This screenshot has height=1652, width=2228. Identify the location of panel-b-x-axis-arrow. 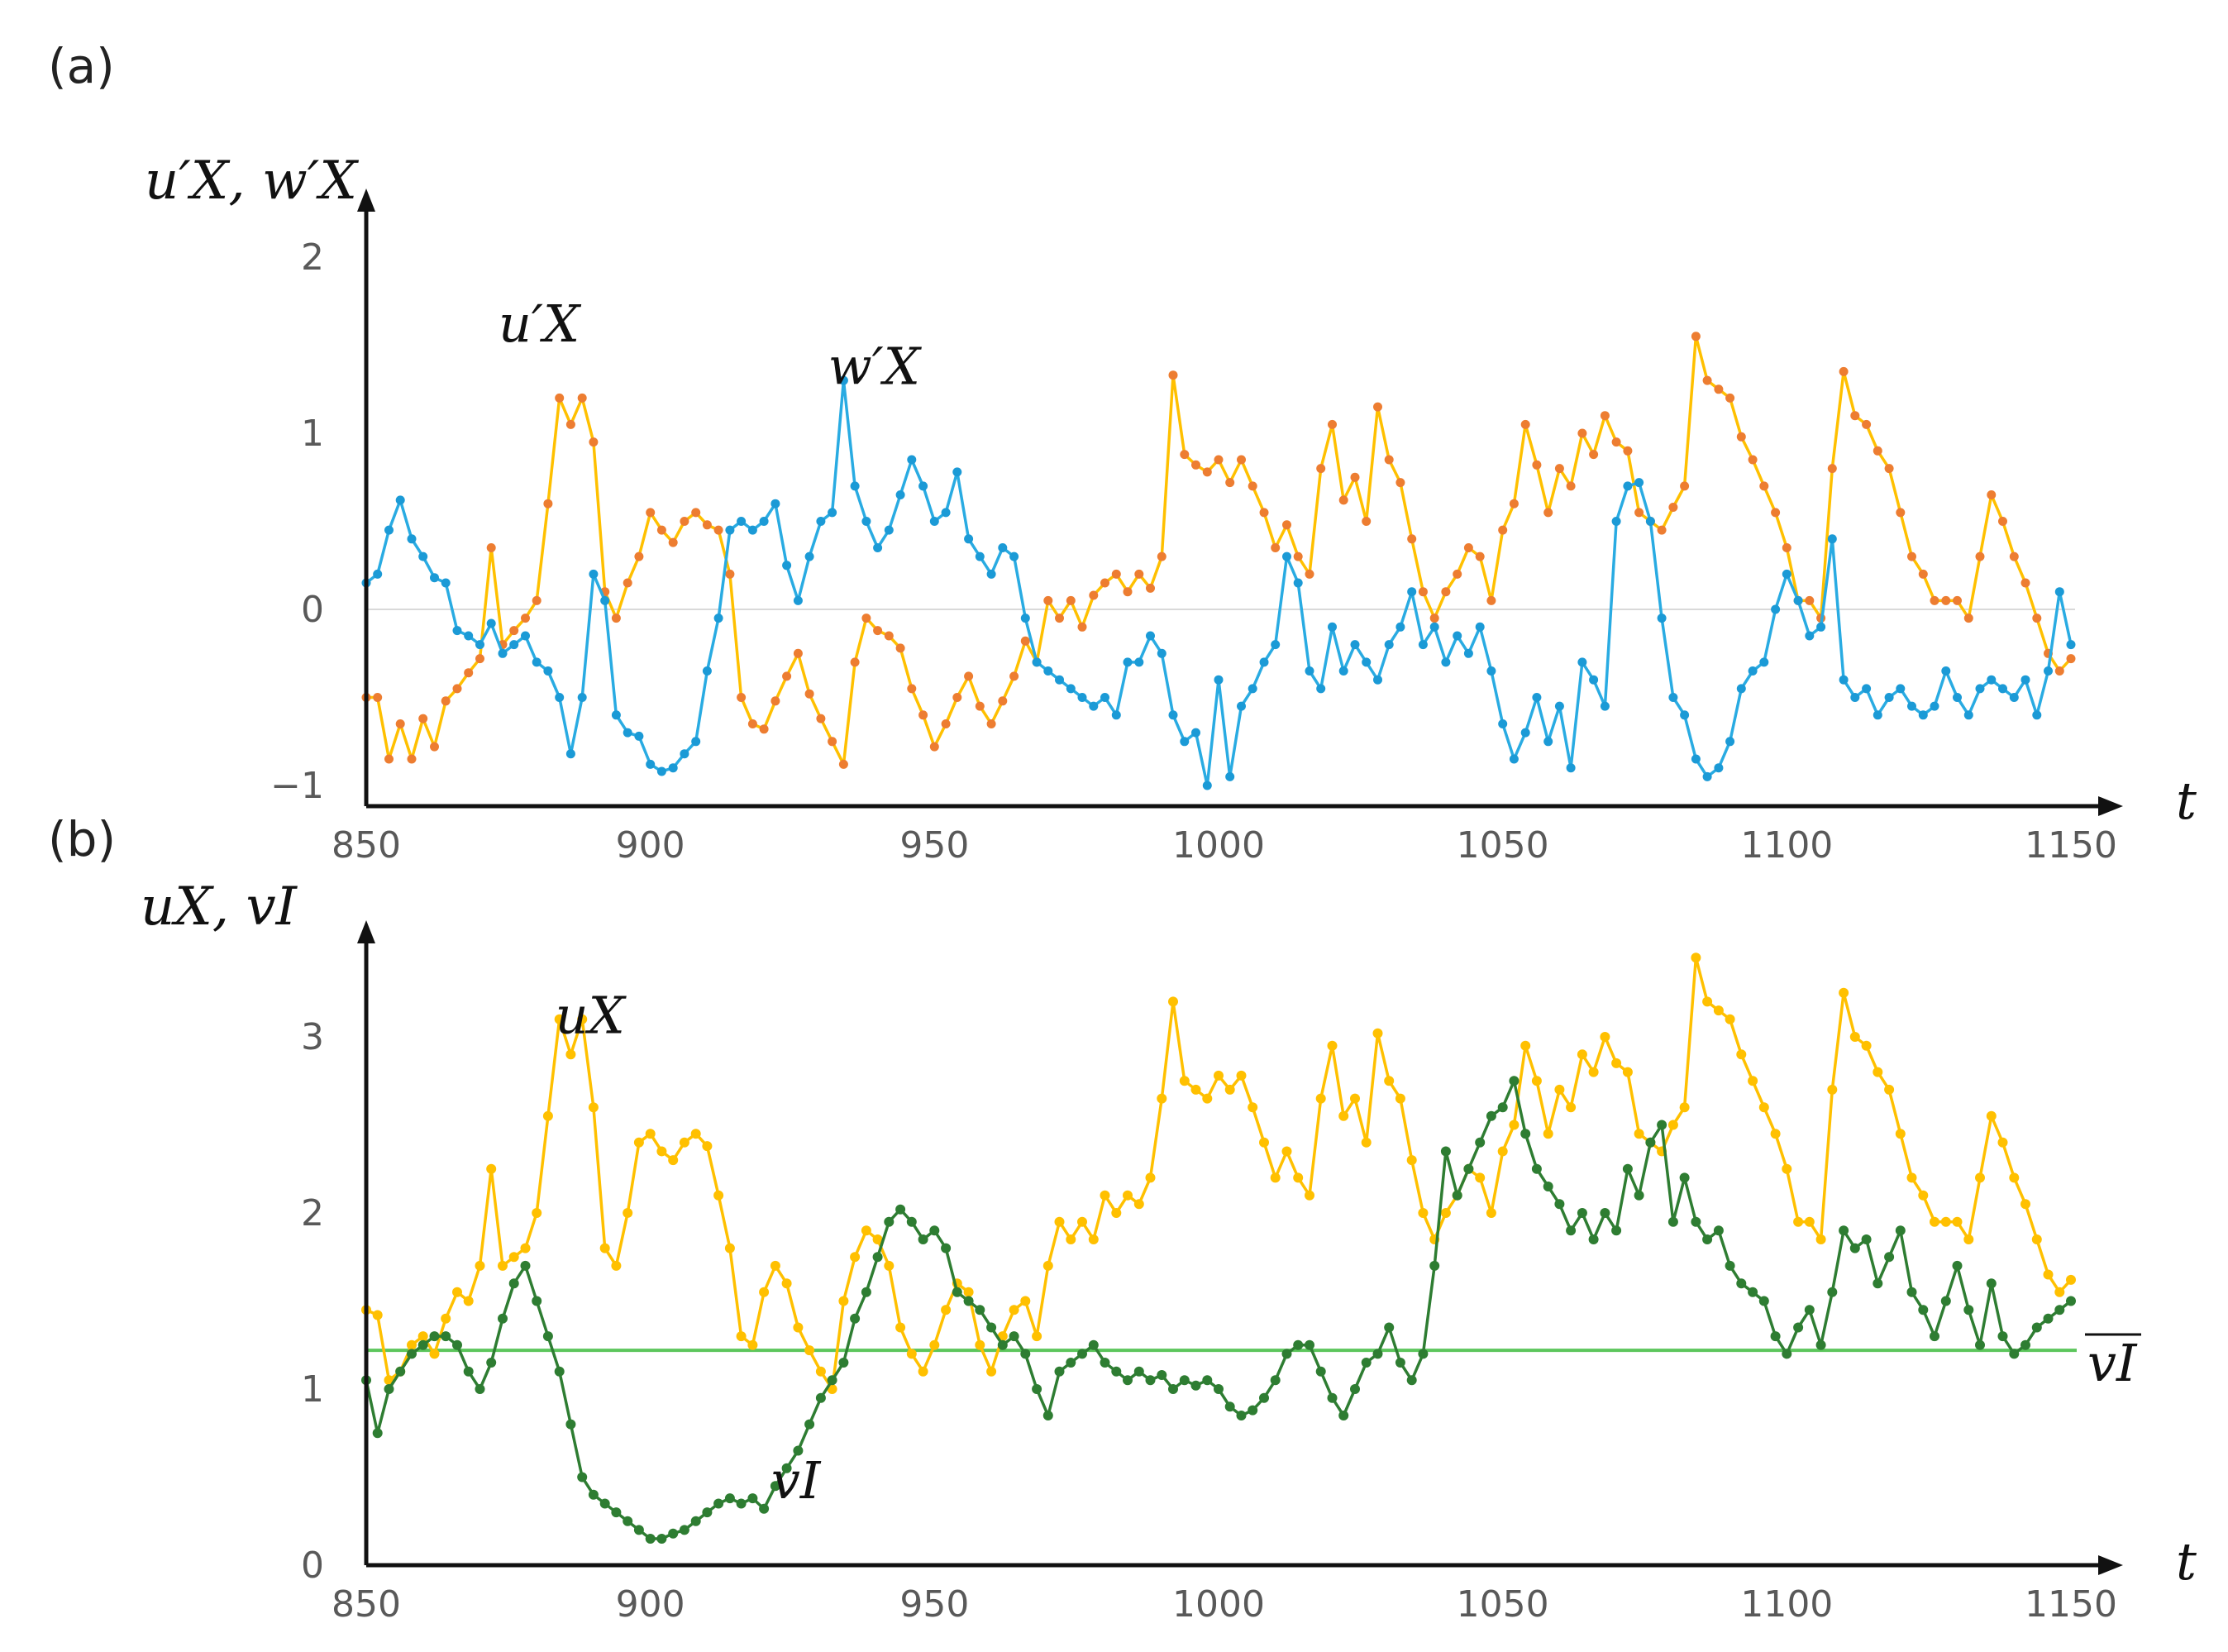
(2110, 1565).